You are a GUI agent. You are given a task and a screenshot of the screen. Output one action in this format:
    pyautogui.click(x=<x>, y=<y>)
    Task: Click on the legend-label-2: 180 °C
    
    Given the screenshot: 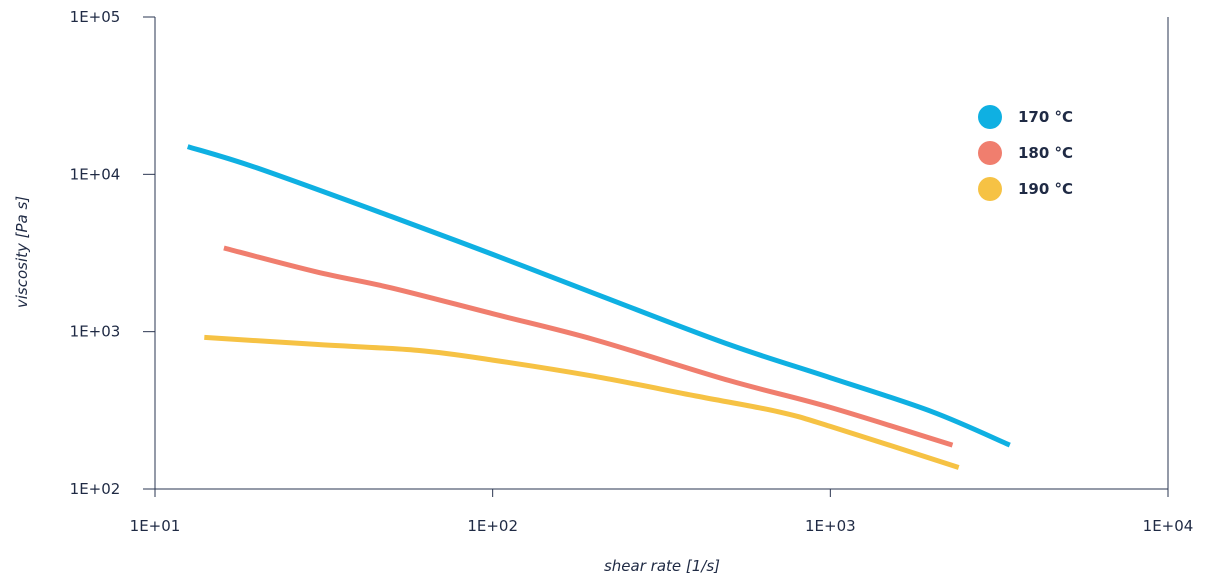 What is the action you would take?
    pyautogui.click(x=1045, y=153)
    